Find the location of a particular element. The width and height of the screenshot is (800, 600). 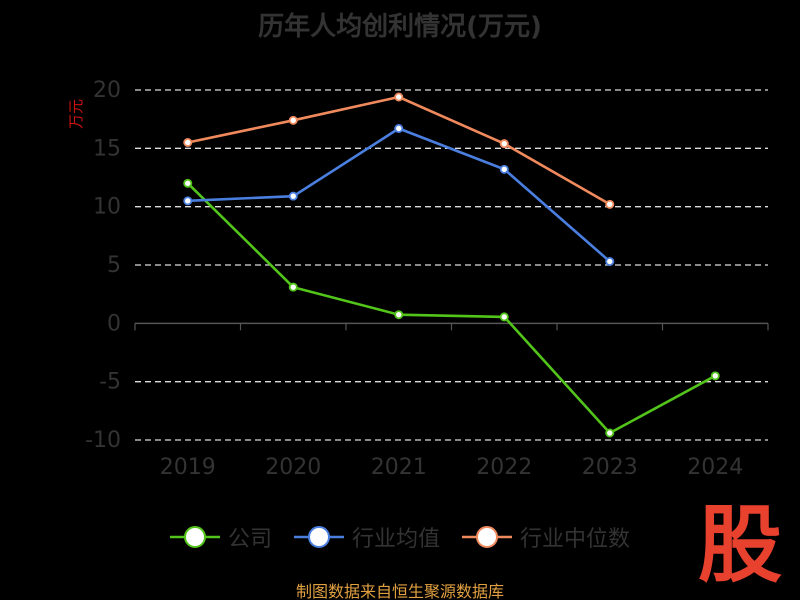

legend-item: 行业中位数 is located at coordinates (546, 537).